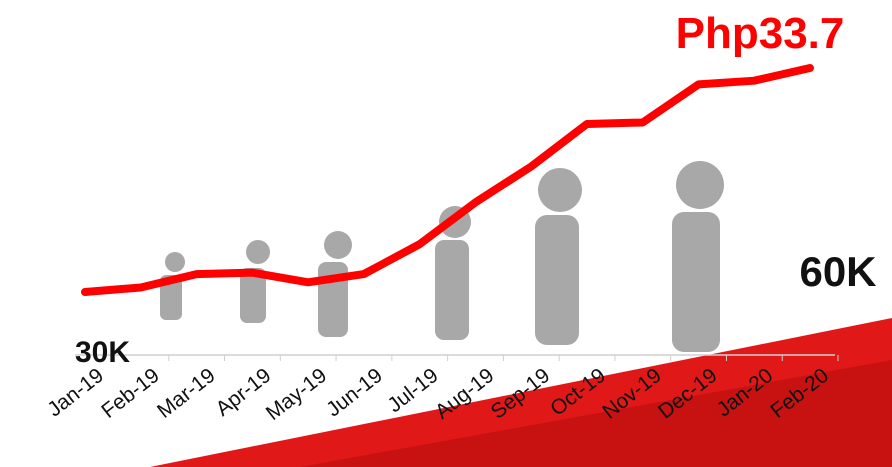 Image resolution: width=892 pixels, height=467 pixels. Describe the element at coordinates (837, 271) in the screenshot. I see `end-annotation: 60K` at that location.